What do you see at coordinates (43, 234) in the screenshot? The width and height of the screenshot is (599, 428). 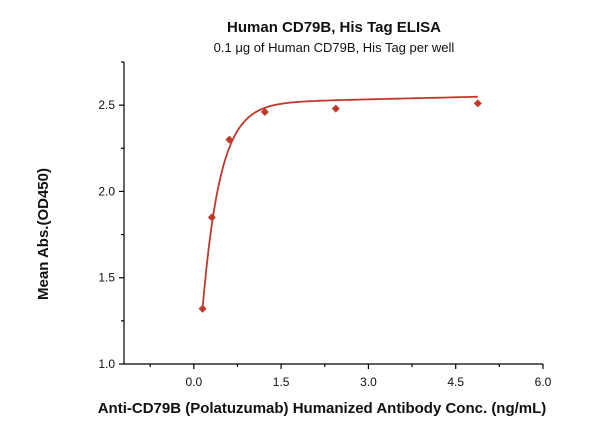 I see `y-axis-label: Mean Abs.(OD450)` at bounding box center [43, 234].